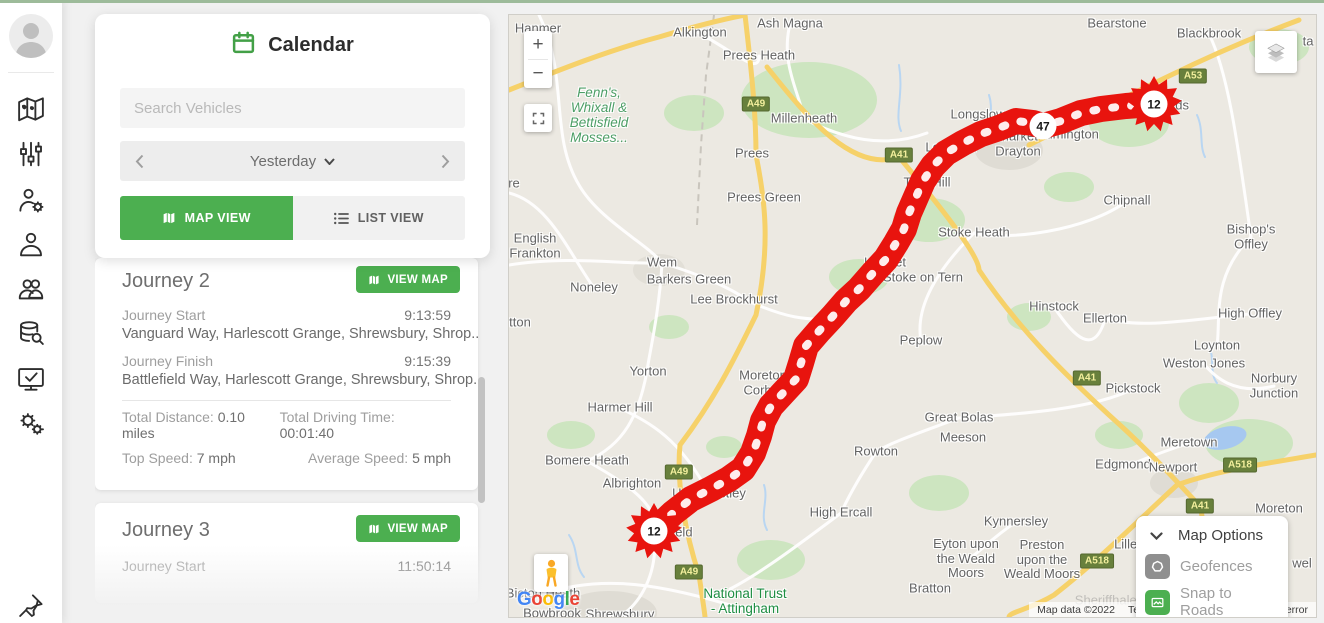  What do you see at coordinates (424, 566) in the screenshot?
I see `journey-start-time: 11:50:14` at bounding box center [424, 566].